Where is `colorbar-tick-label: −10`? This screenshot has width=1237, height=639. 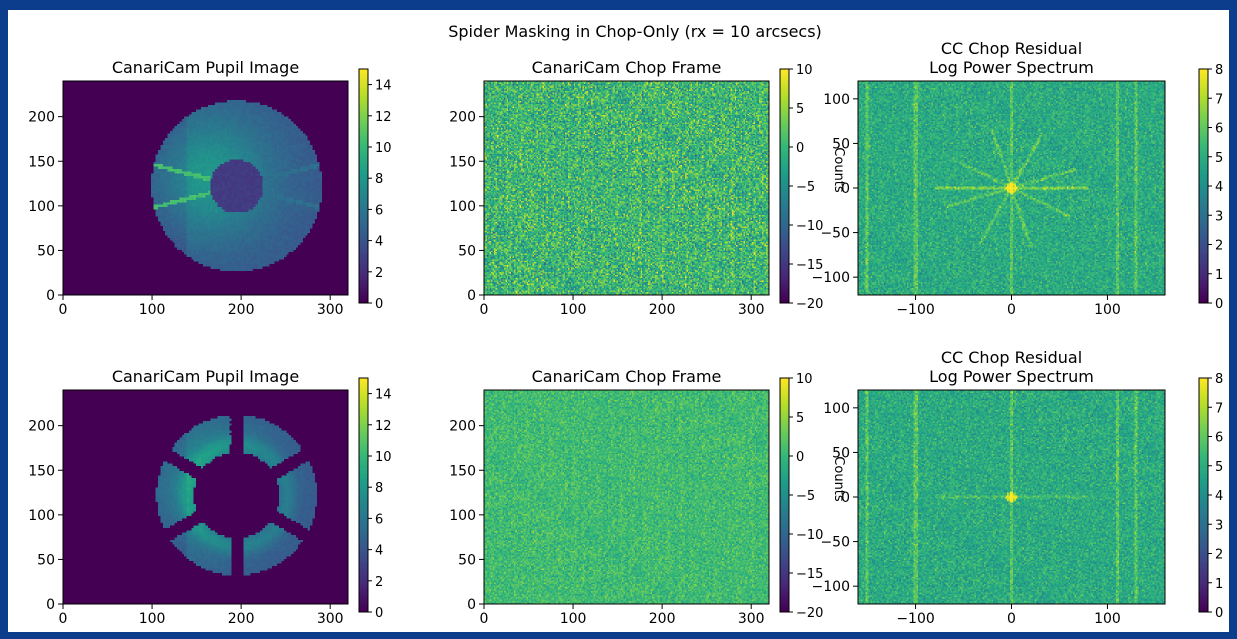 colorbar-tick-label: −10 is located at coordinates (809, 226).